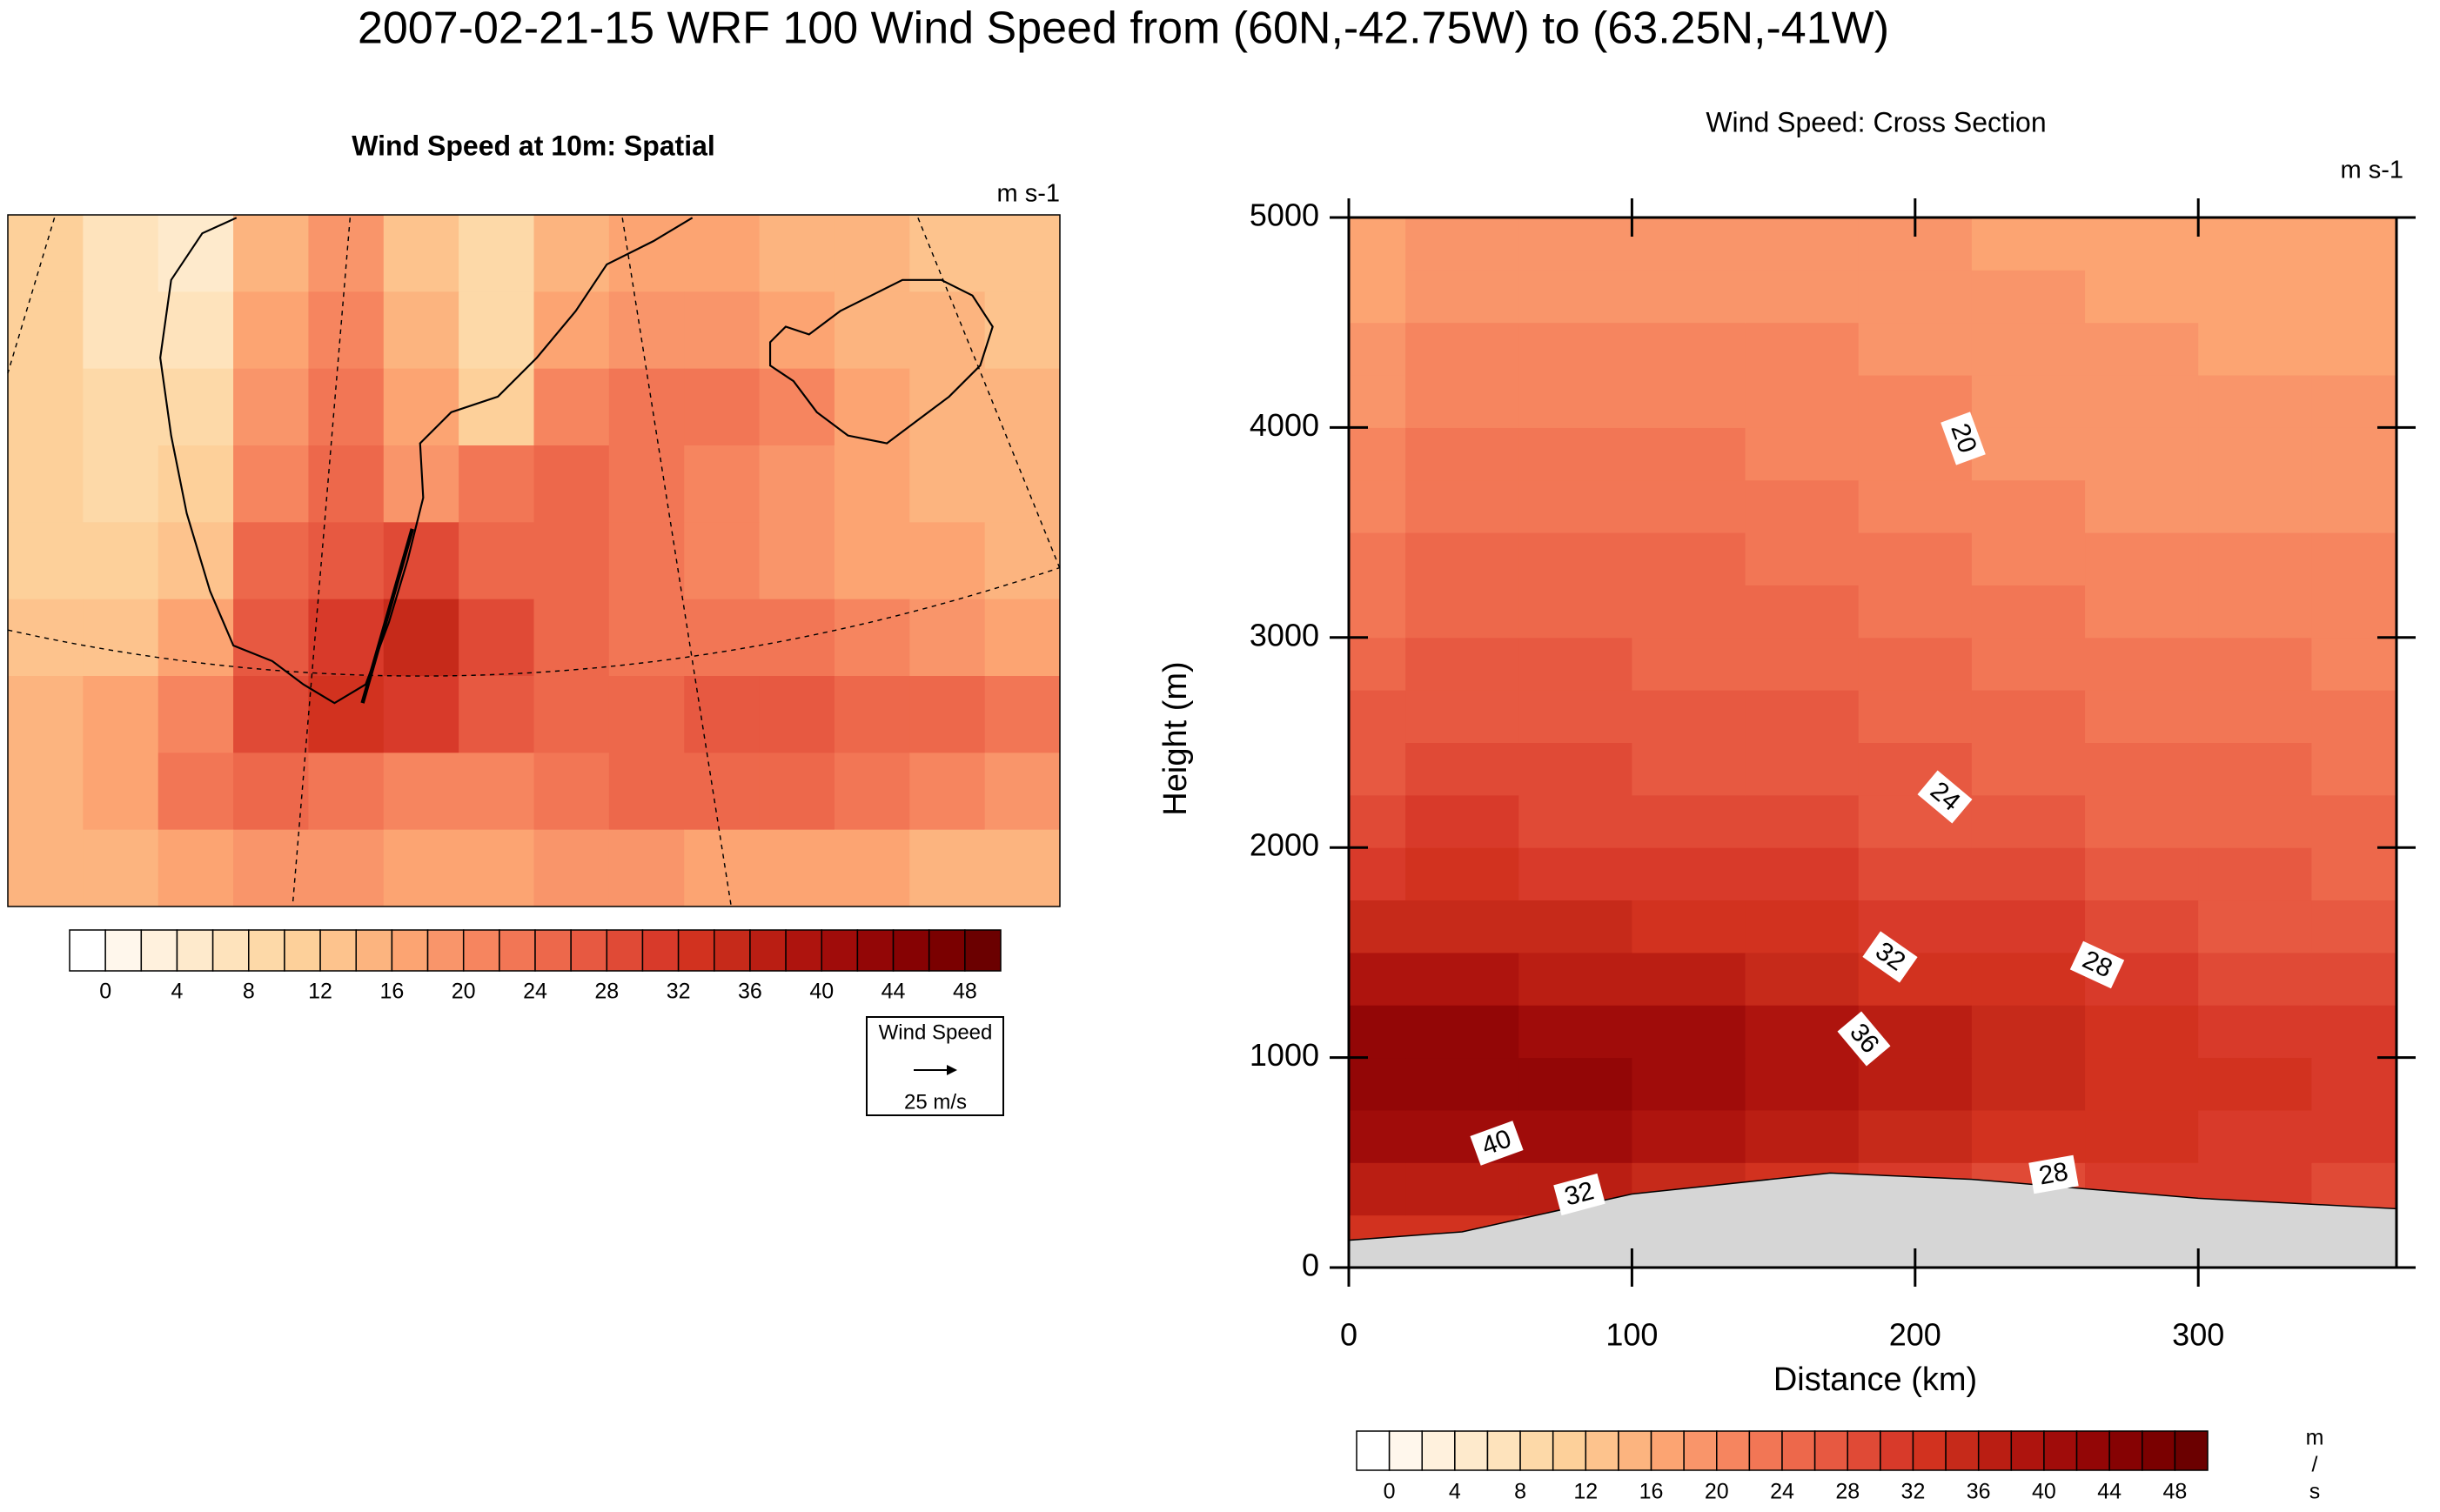  I want to click on x-axis-label: Distance (km), so click(1875, 1380).